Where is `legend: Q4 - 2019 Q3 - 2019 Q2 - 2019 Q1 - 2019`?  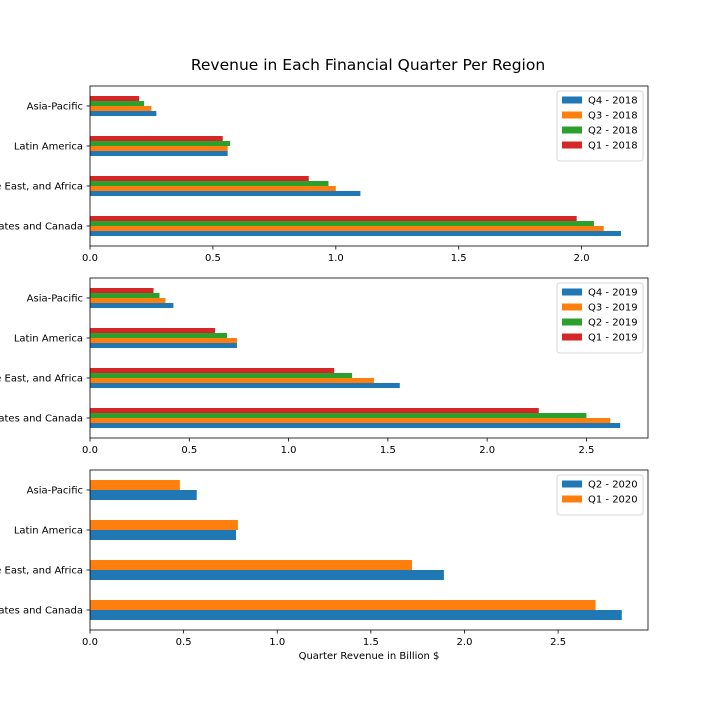 legend: Q4 - 2019 Q3 - 2019 Q2 - 2019 Q1 - 2019 is located at coordinates (600, 318).